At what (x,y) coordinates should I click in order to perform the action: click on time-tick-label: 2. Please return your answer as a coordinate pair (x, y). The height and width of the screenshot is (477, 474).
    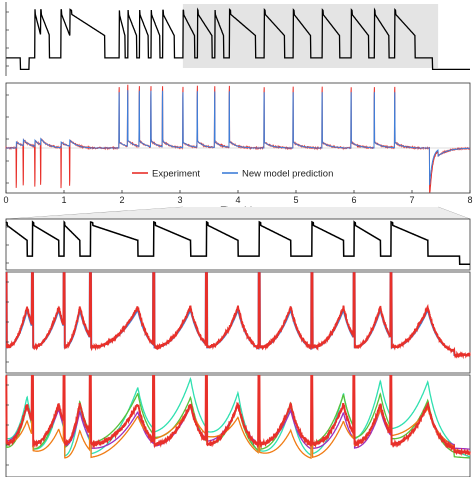
    Looking at the image, I should click on (121, 200).